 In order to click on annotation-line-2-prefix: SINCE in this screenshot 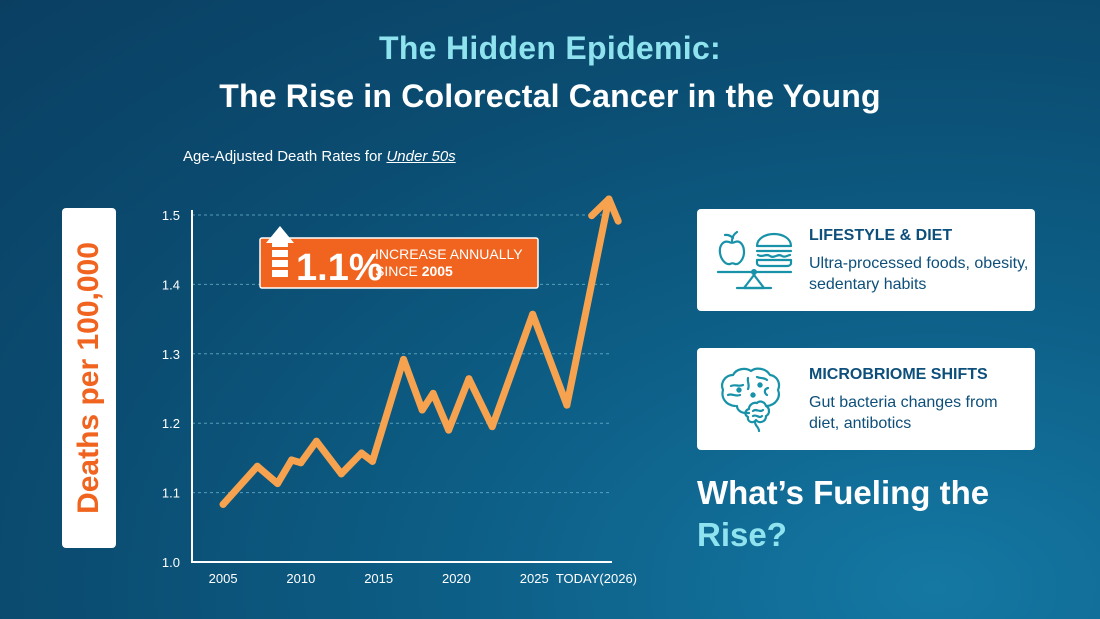, I will do `click(398, 271)`.